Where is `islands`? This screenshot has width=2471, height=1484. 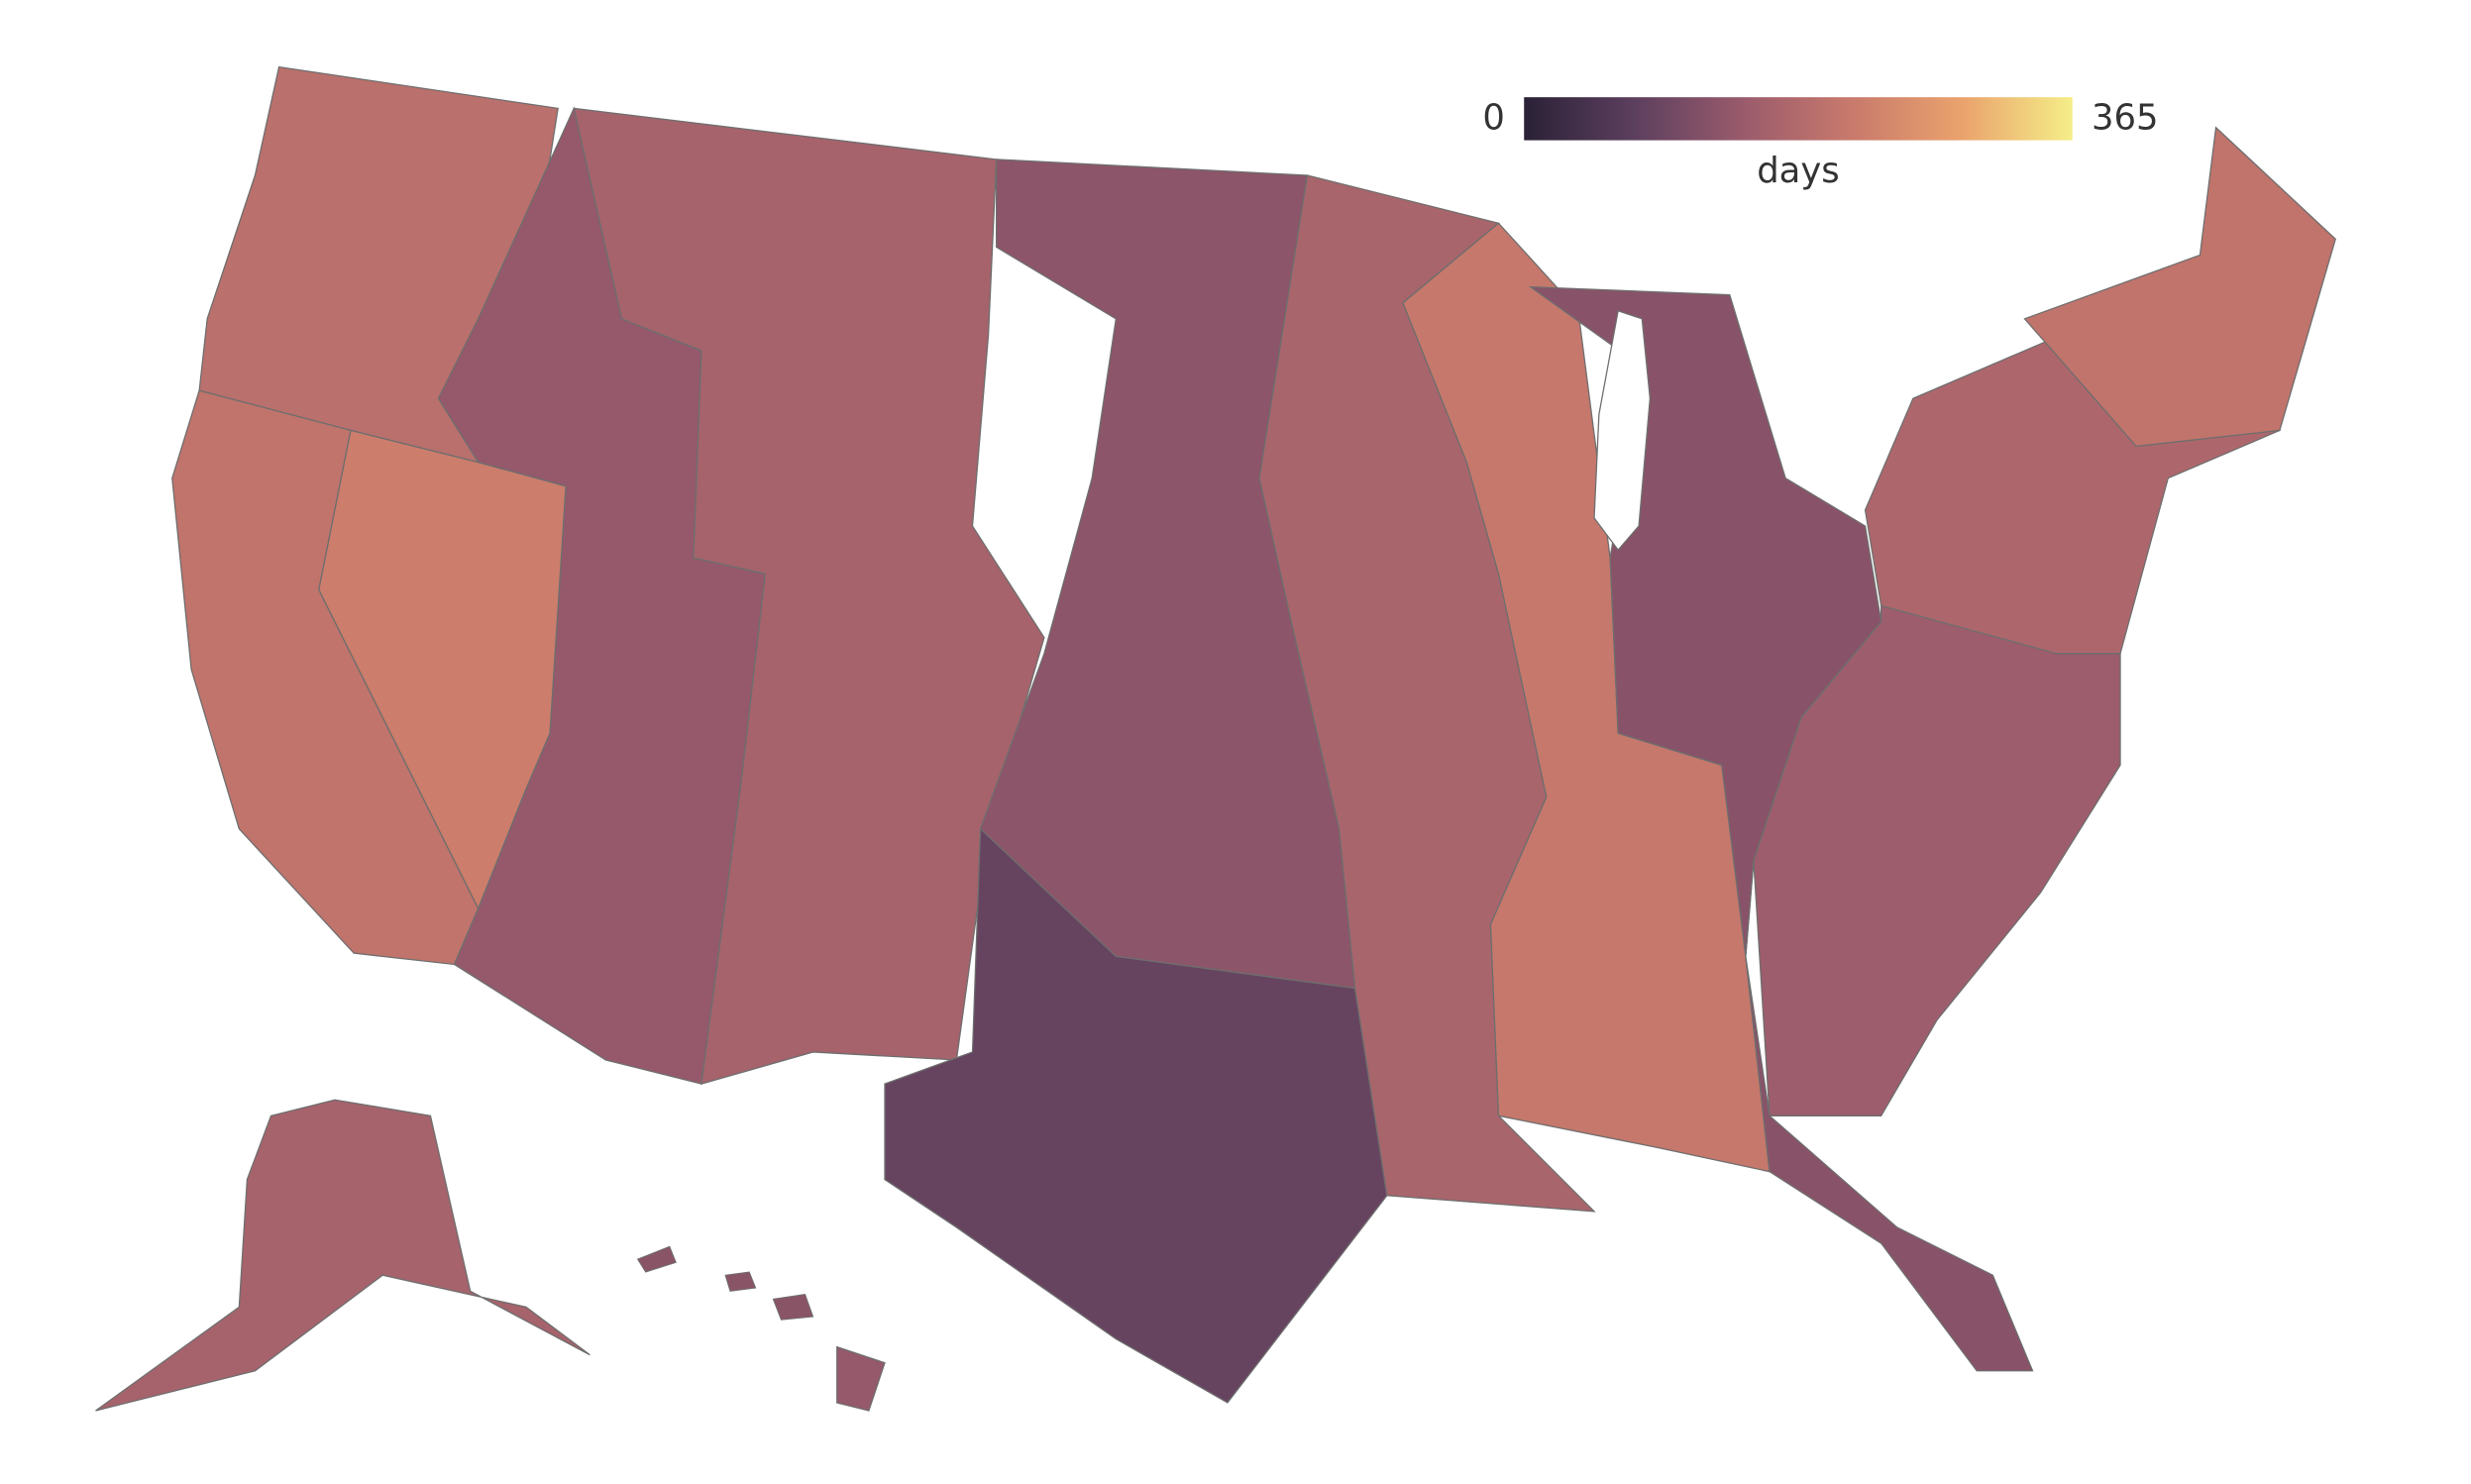
islands is located at coordinates (725, 1283).